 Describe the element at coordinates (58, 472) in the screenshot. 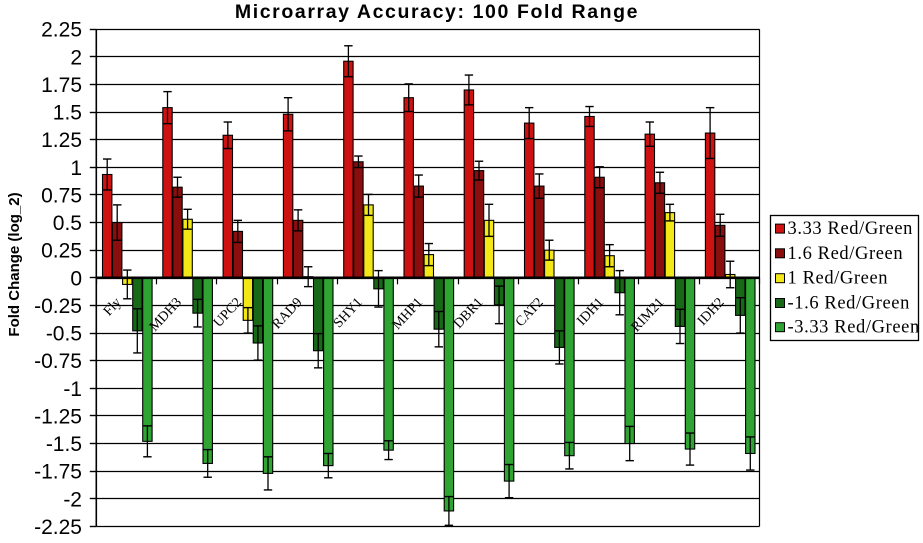

I see `svg-text: -1.75` at that location.